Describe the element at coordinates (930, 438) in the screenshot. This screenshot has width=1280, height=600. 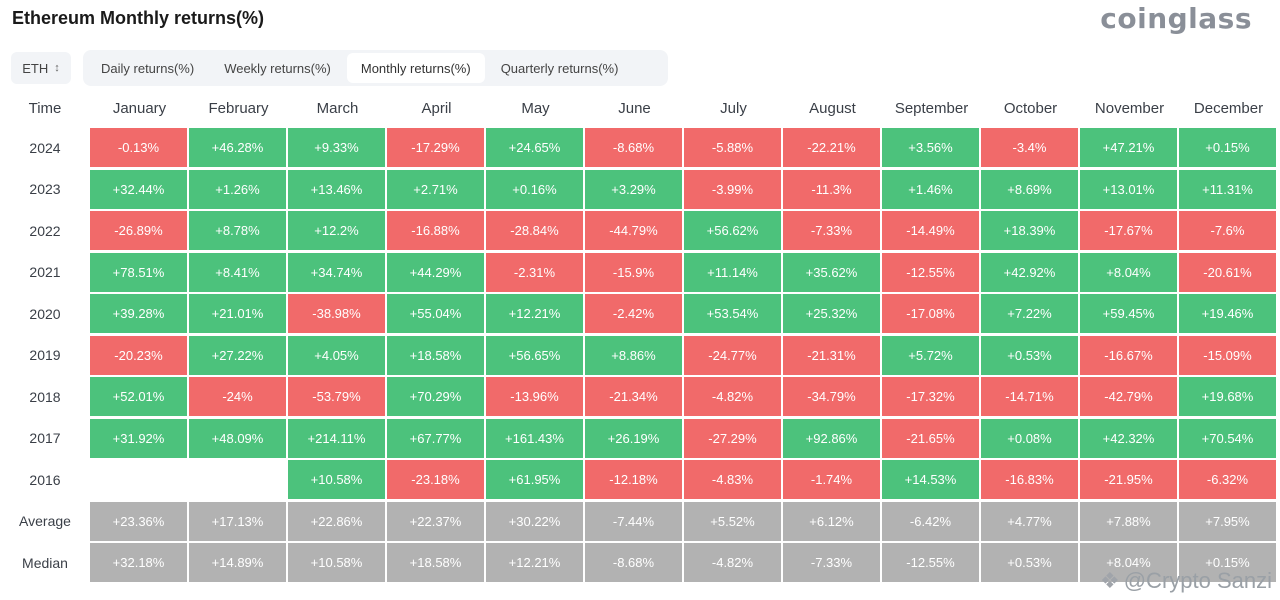
I see `return-cell: -21.65%` at that location.